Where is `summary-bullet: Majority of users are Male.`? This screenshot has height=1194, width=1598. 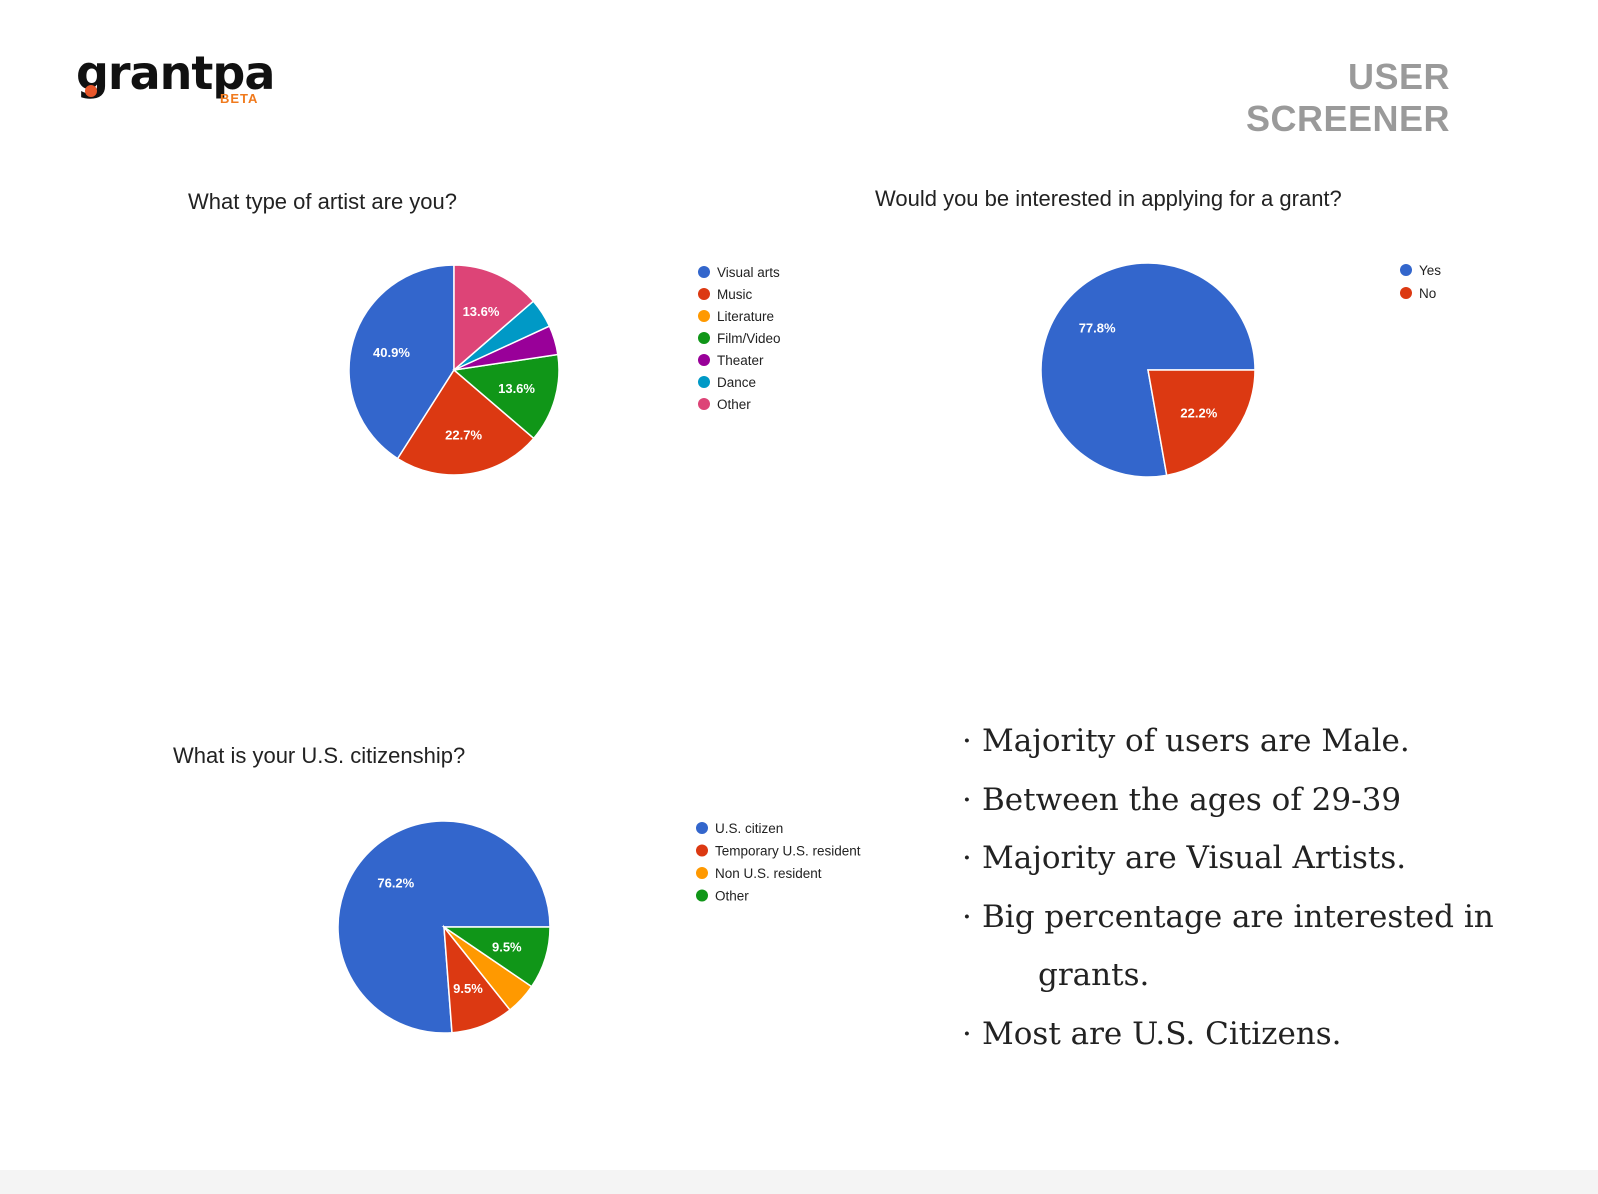
summary-bullet: Majority of users are Male. is located at coordinates (1272, 741).